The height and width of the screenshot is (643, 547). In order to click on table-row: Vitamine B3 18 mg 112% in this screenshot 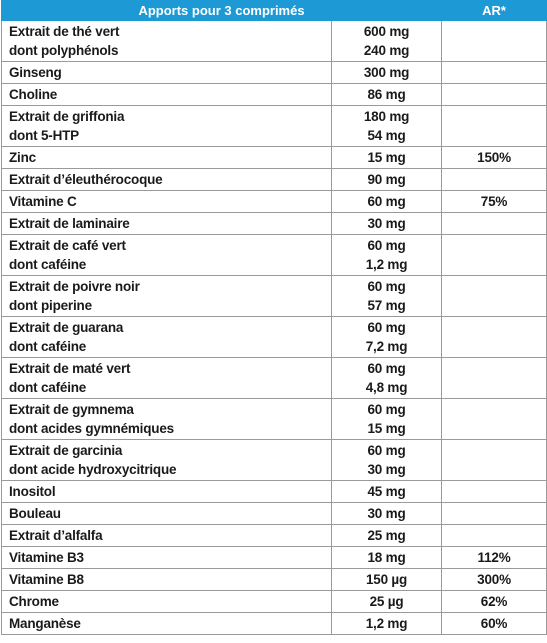, I will do `click(274, 557)`.